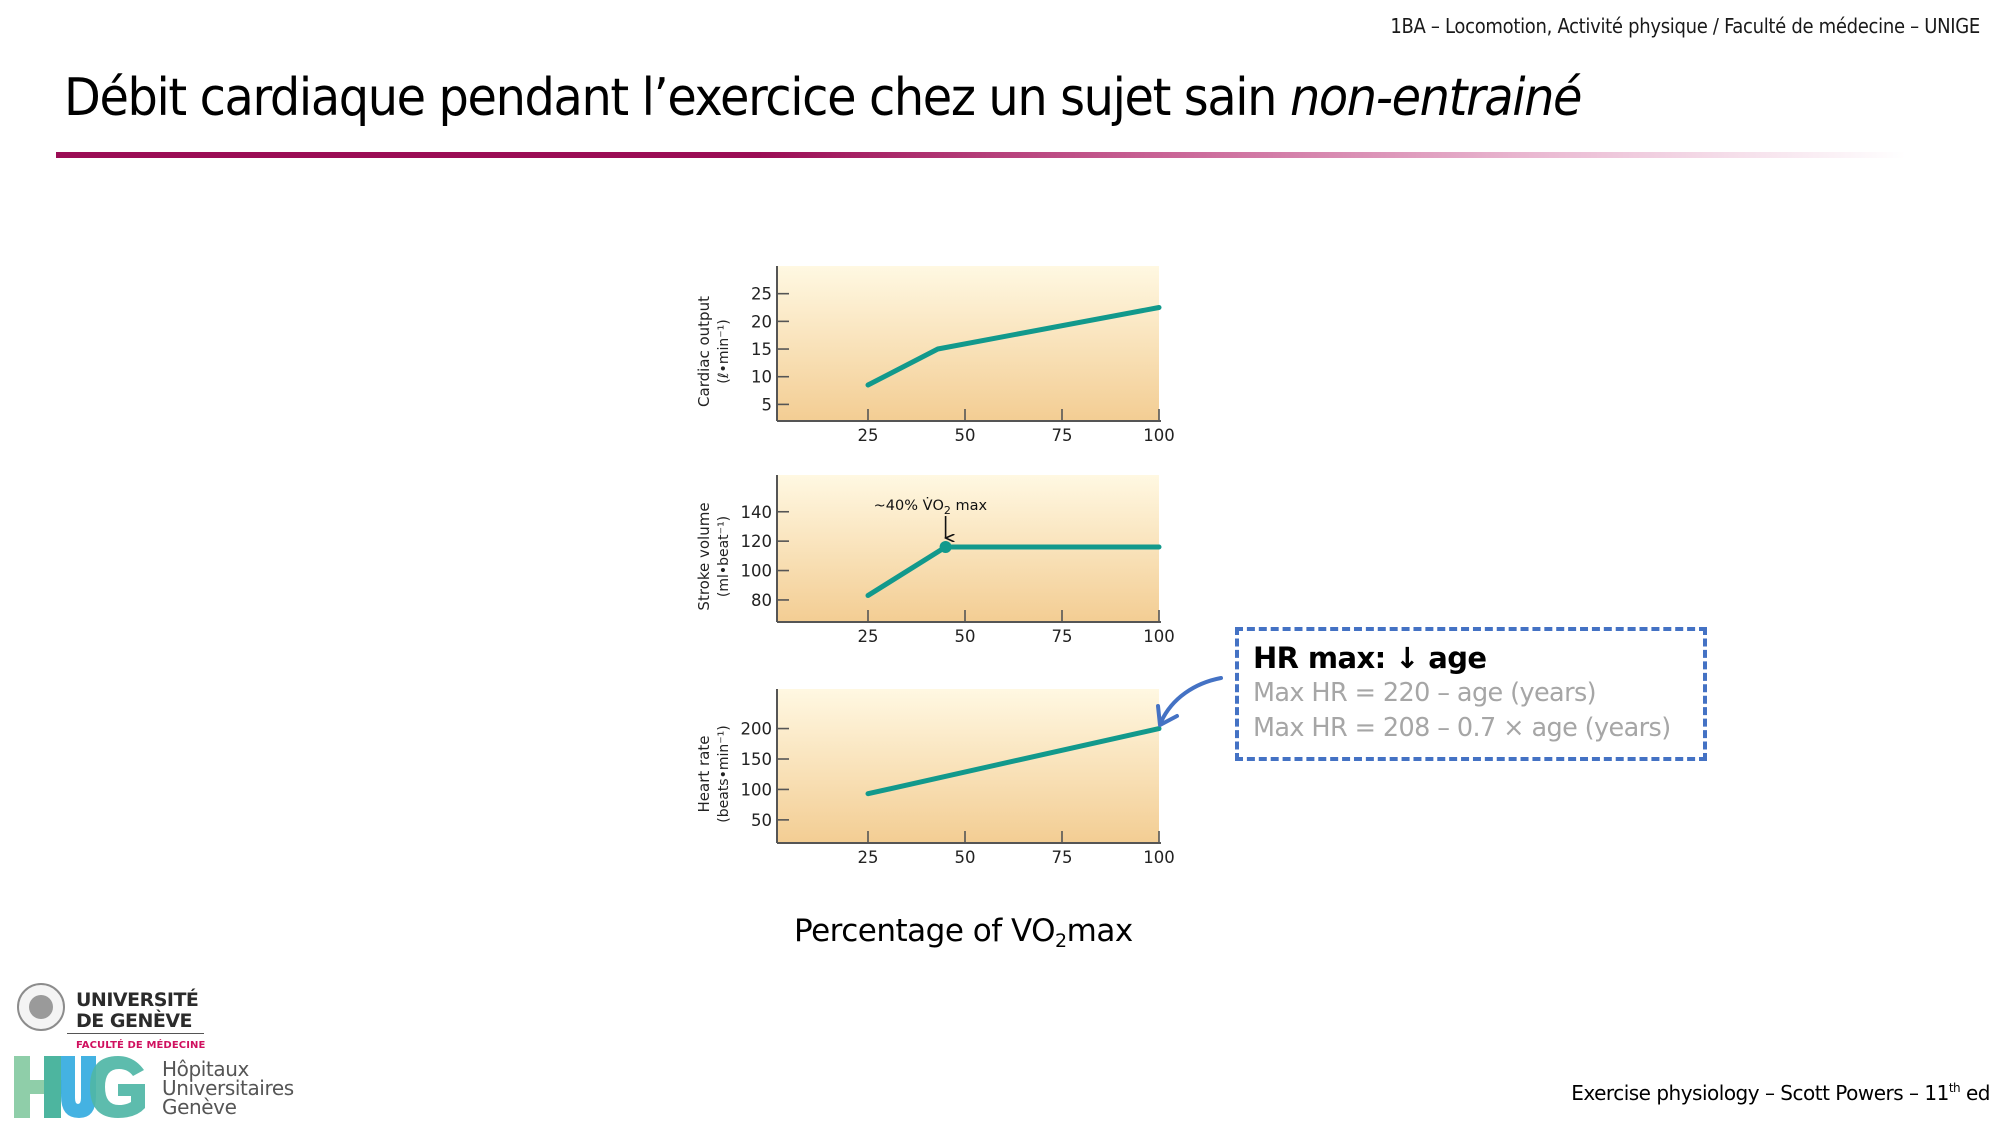 This screenshot has width=2000, height=1125. Describe the element at coordinates (767, 404) in the screenshot. I see `svg-text: 5` at that location.